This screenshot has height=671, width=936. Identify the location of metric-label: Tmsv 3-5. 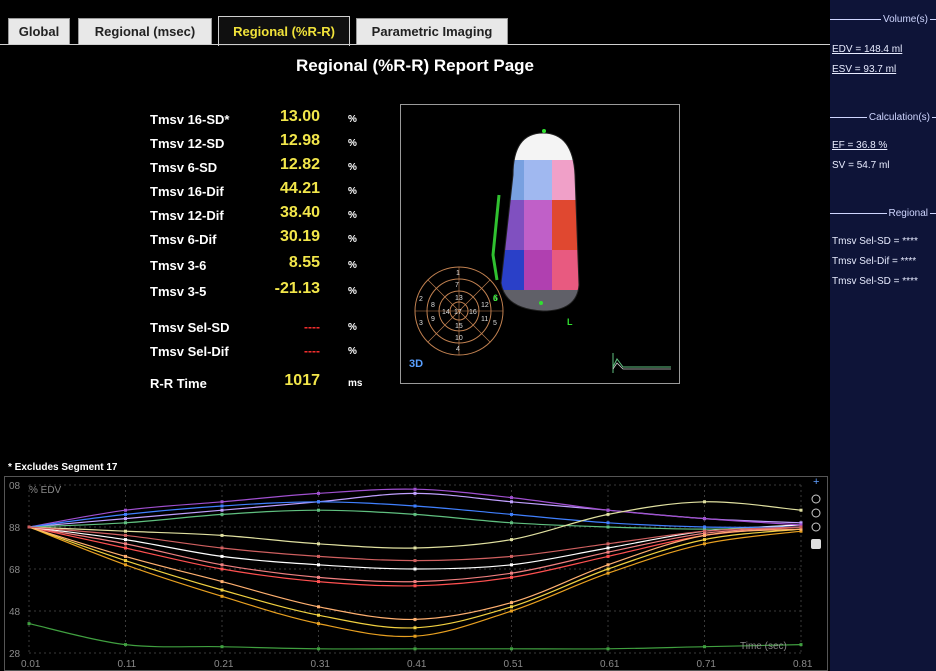
(178, 291).